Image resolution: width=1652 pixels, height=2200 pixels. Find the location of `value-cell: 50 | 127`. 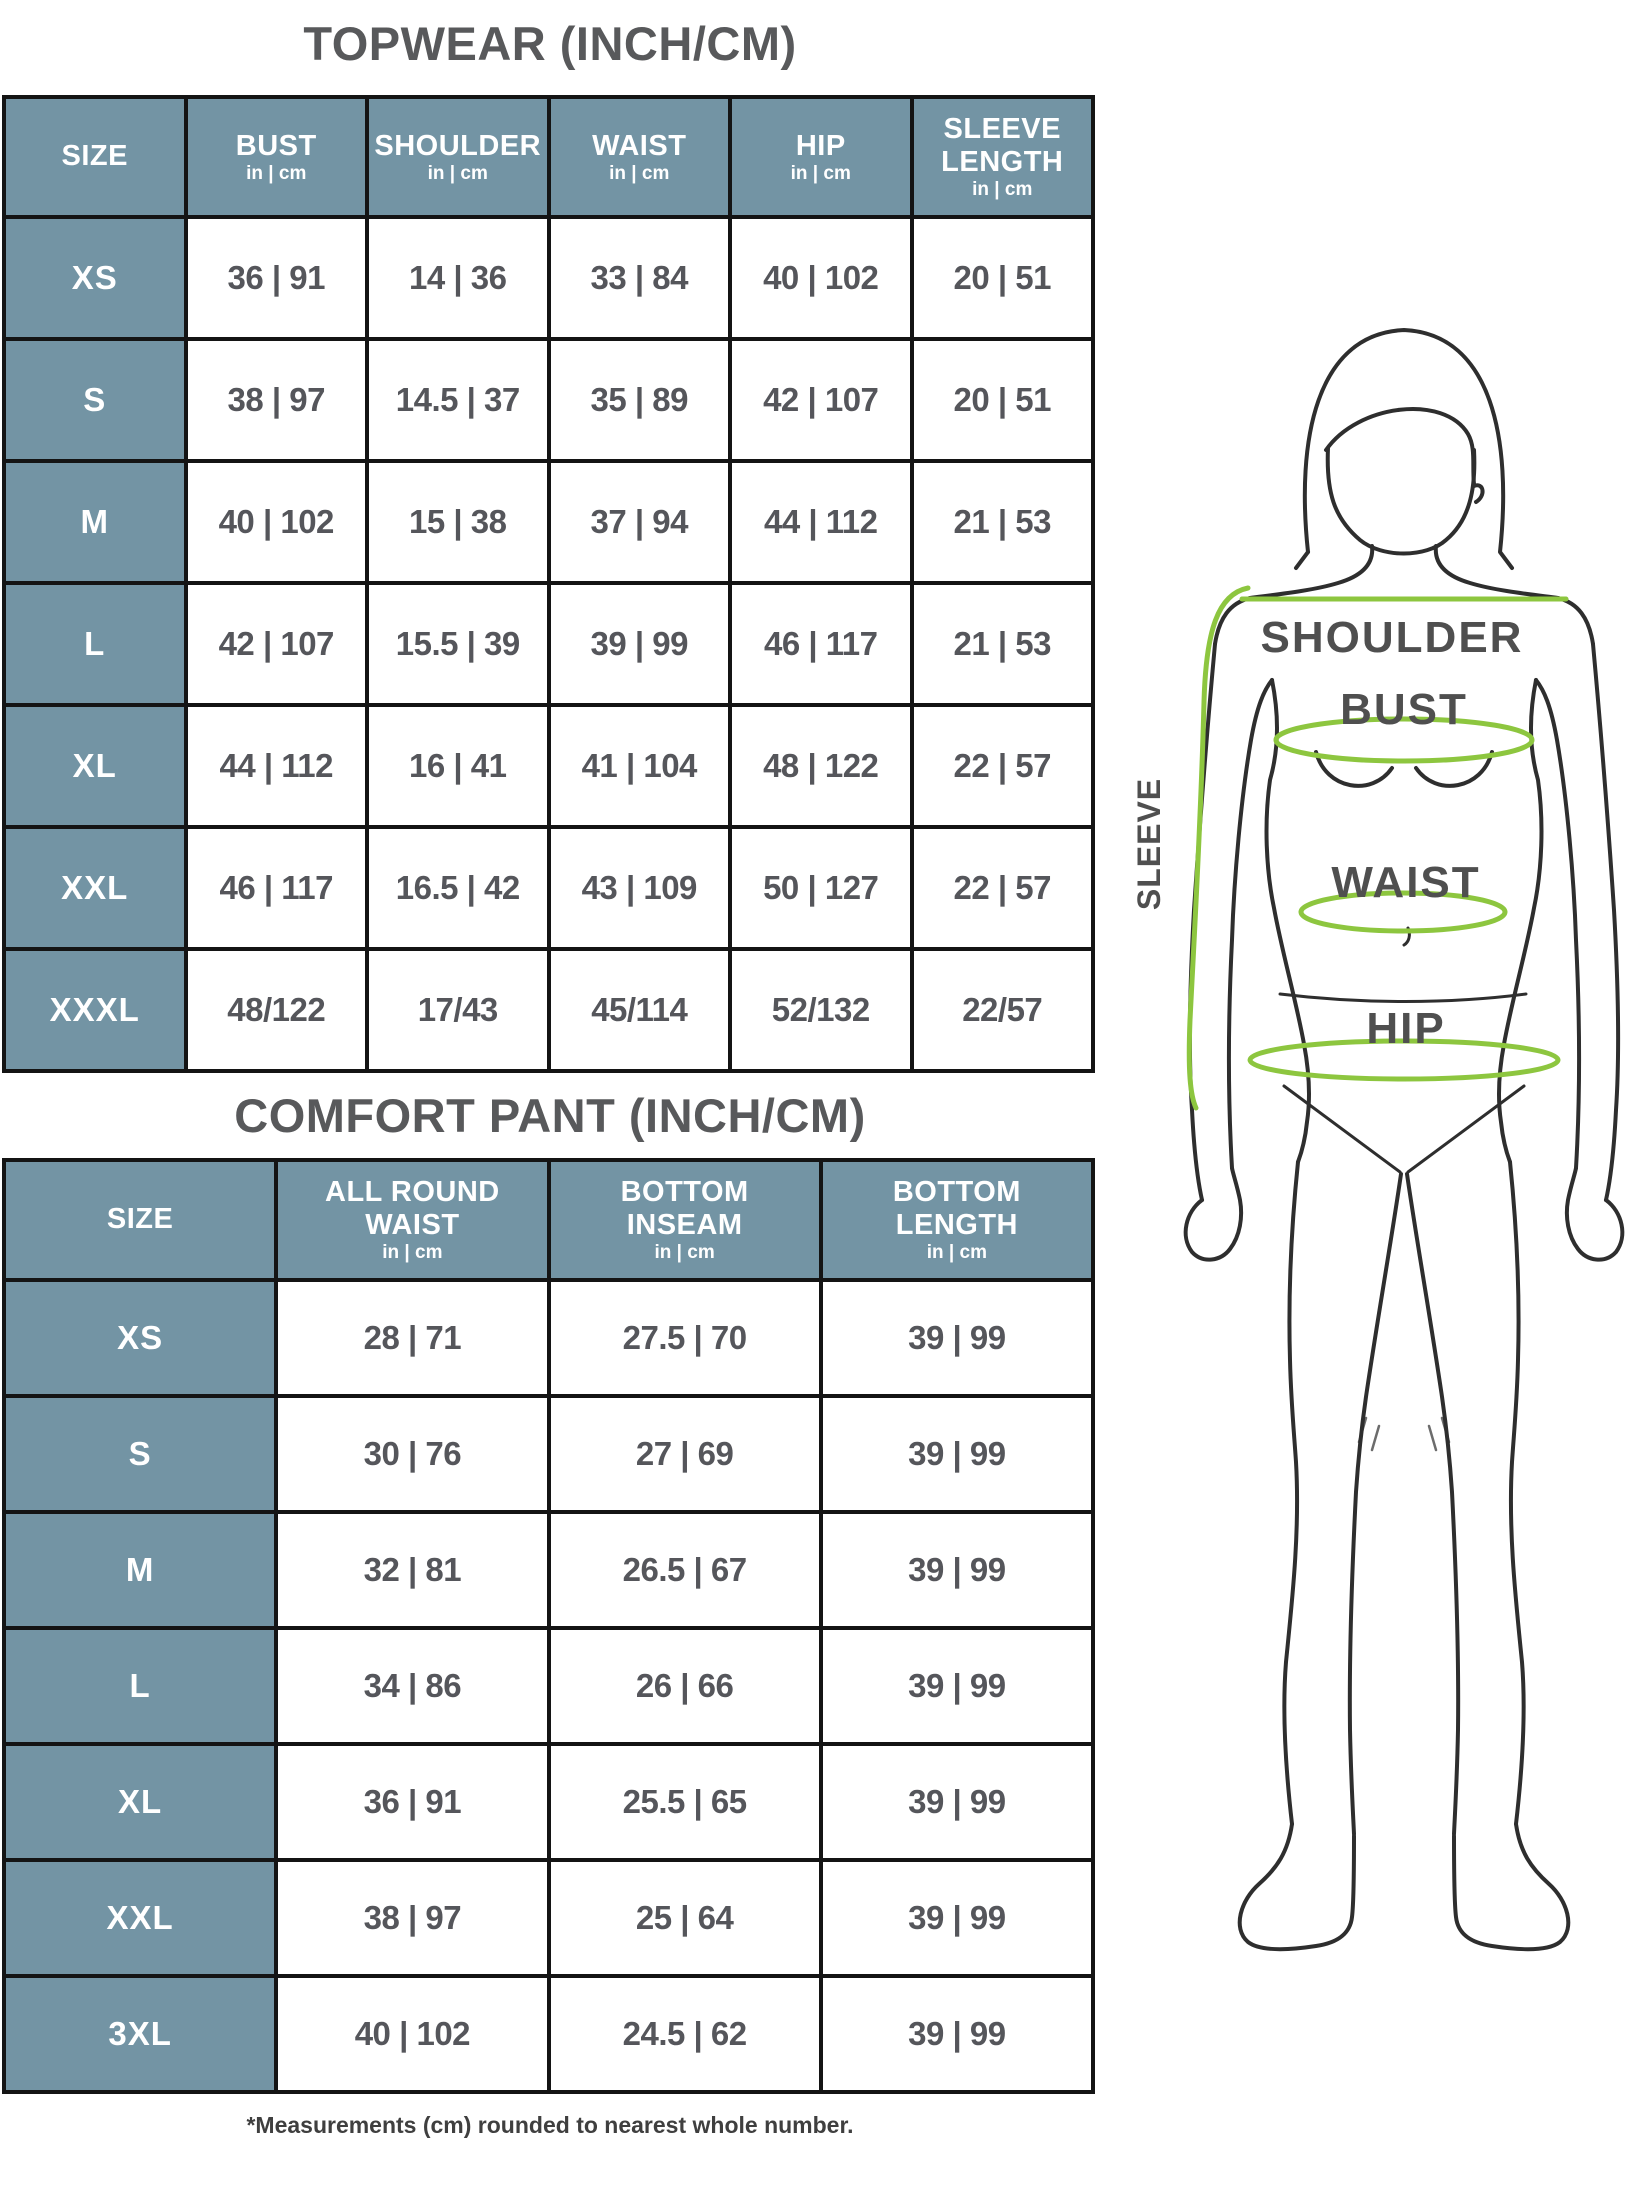

value-cell: 50 | 127 is located at coordinates (821, 888).